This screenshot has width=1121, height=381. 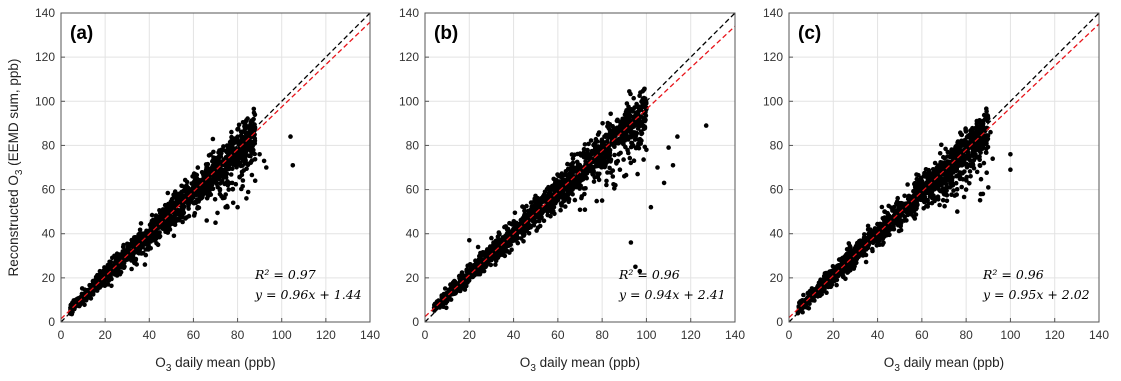 What do you see at coordinates (580, 364) in the screenshot?
I see `x-axis-label: O3 daily mean (ppb)` at bounding box center [580, 364].